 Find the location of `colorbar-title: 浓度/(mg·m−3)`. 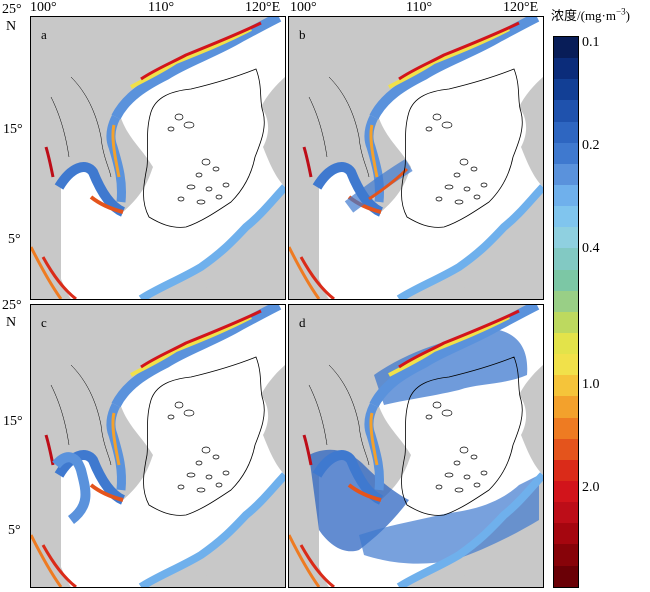

colorbar-title: 浓度/(mg·m−3) is located at coordinates (590, 14).